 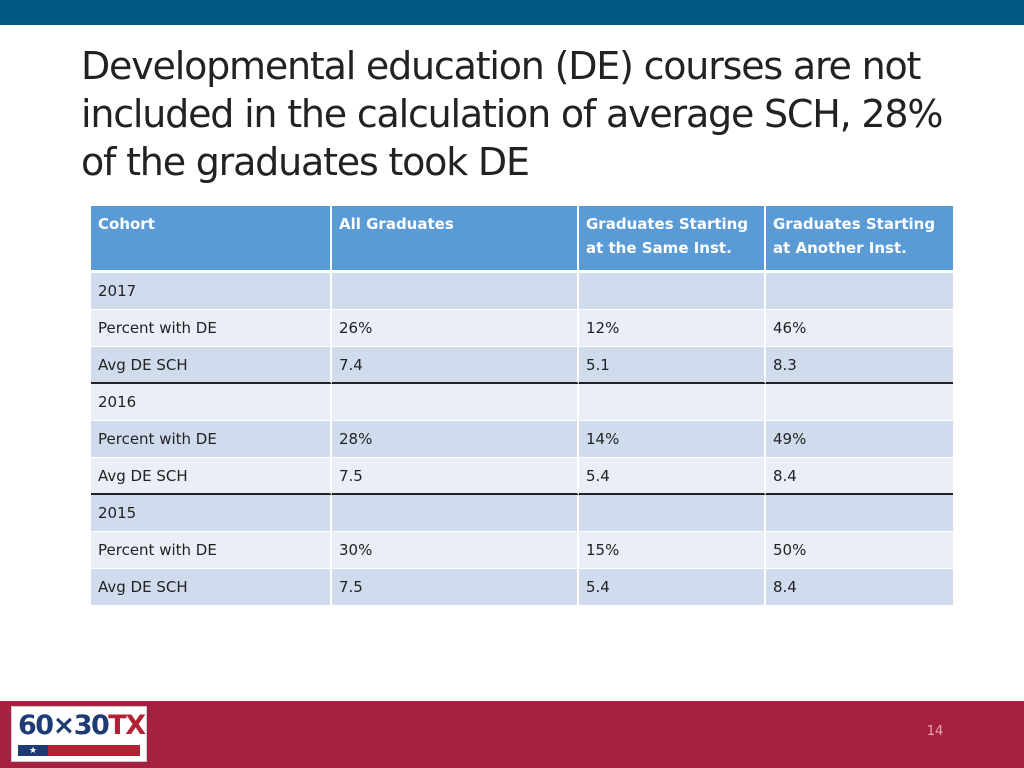 What do you see at coordinates (455, 365) in the screenshot?
I see `cell-value: 7.4` at bounding box center [455, 365].